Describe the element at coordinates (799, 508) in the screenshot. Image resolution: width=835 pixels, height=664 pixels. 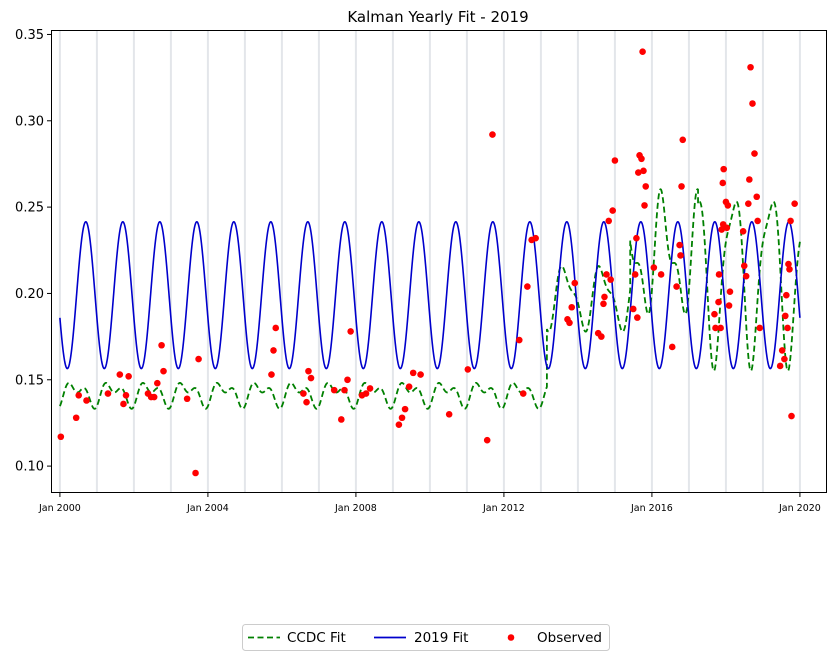
I see `x-tick-label: Jan 2020` at that location.